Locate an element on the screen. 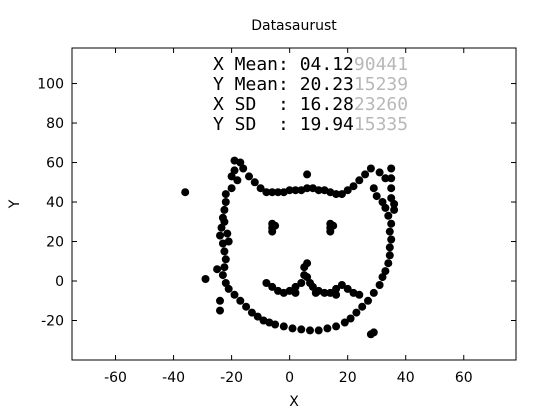 The width and height of the screenshot is (550, 413). stat-value-extra-digits: 15239 is located at coordinates (381, 84).